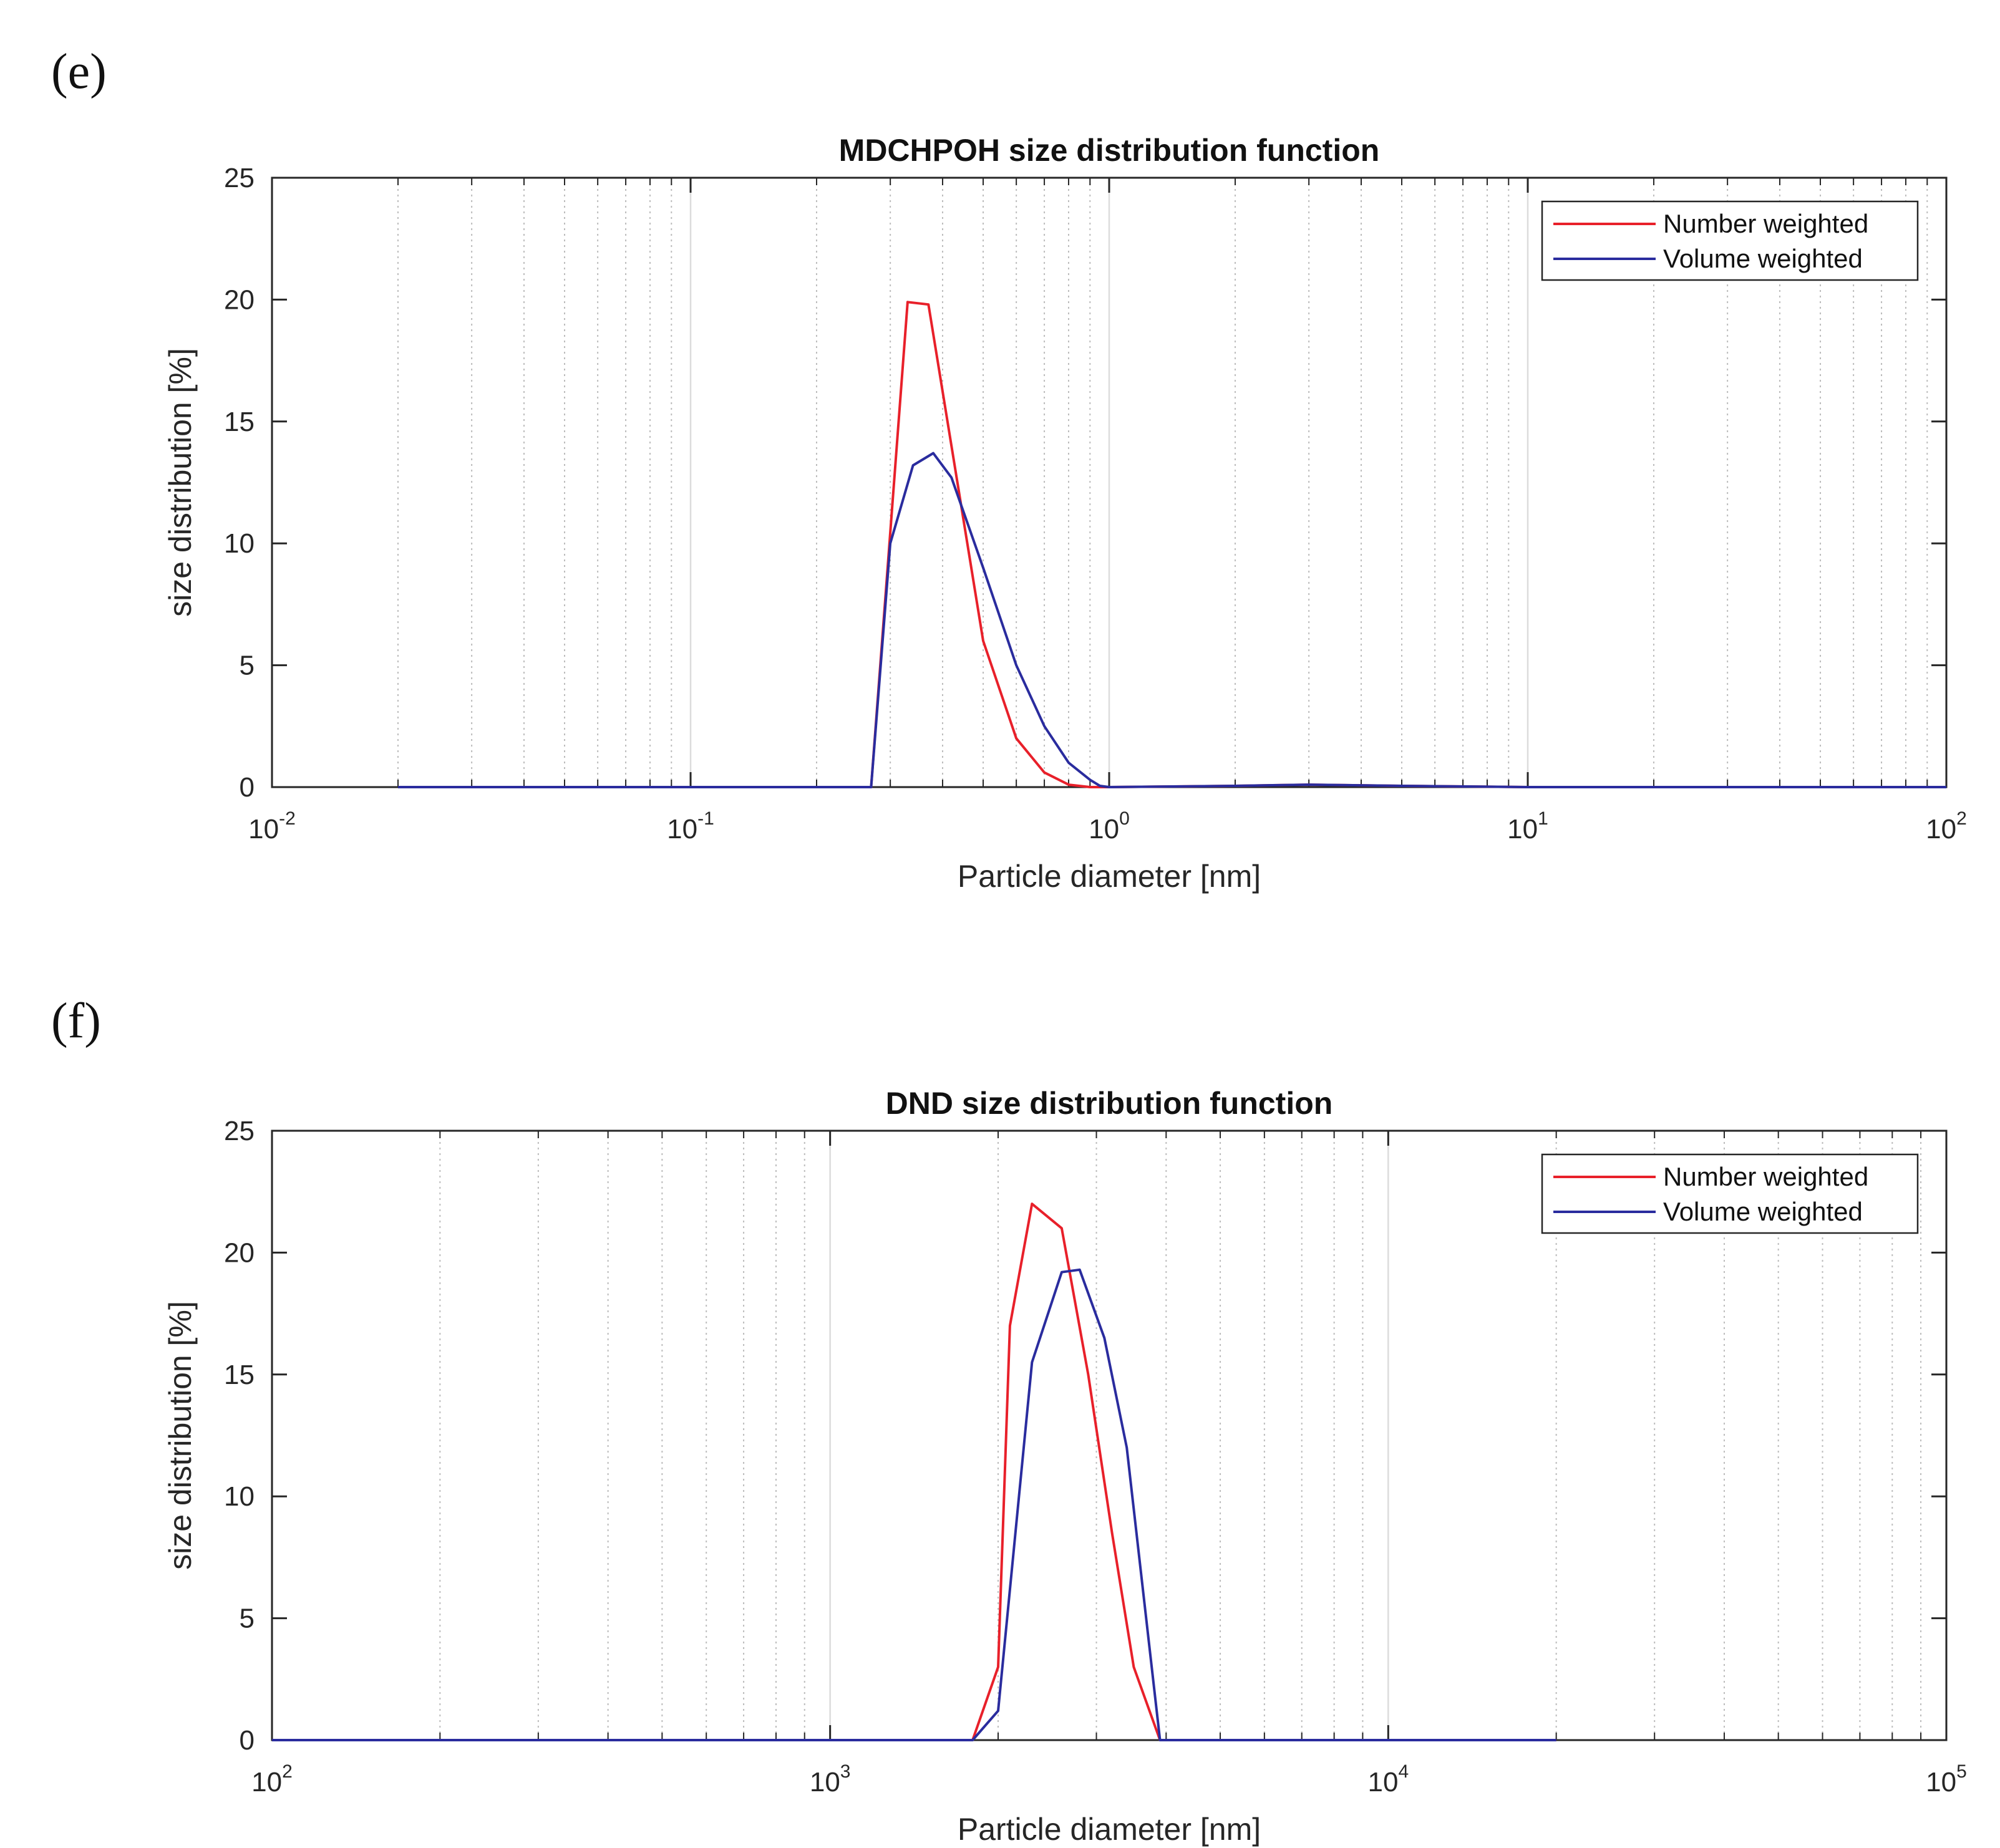 This screenshot has width=2000, height=1848. Describe the element at coordinates (1109, 150) in the screenshot. I see `chart-title: MDCHPOH size distribution function` at that location.